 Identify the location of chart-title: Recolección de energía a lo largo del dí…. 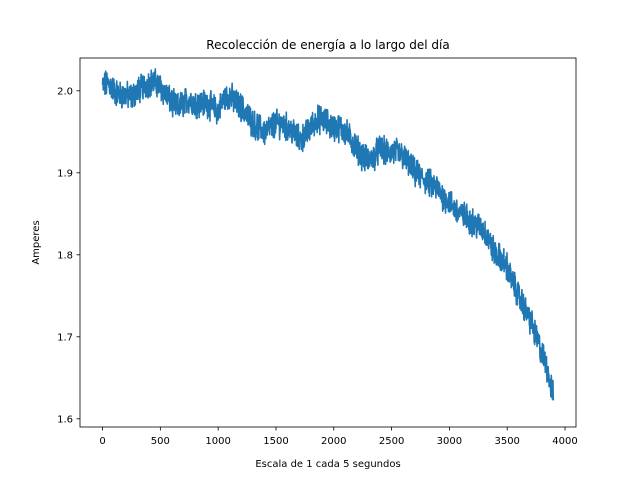
(327, 45).